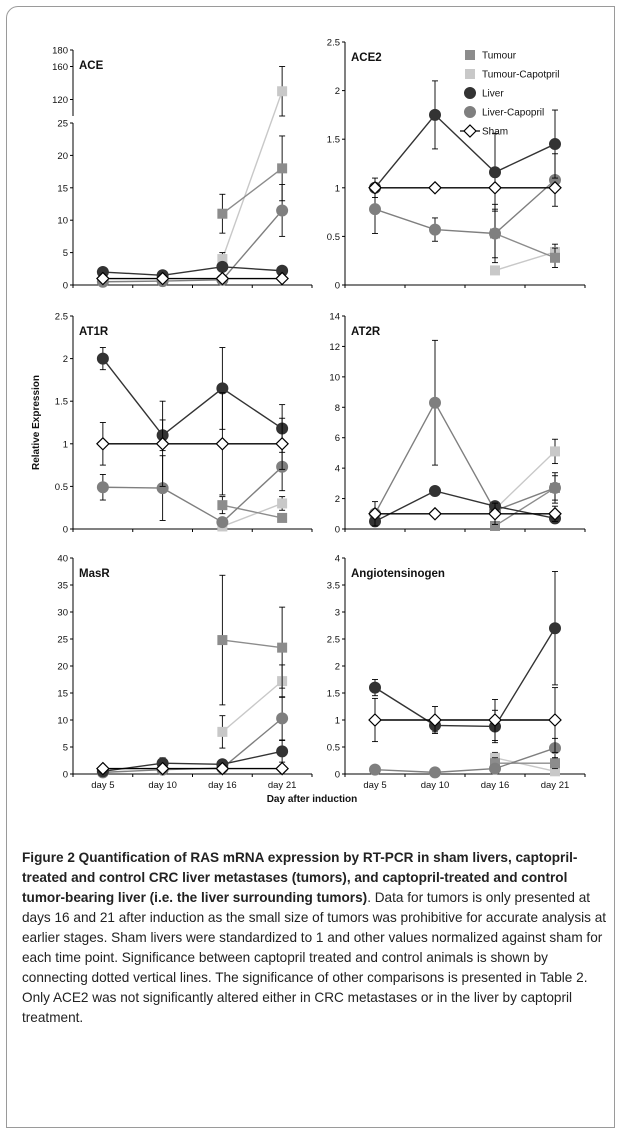 This screenshot has height=1135, width=624. I want to click on panel-ace2-series-tumour-line, so click(525, 245).